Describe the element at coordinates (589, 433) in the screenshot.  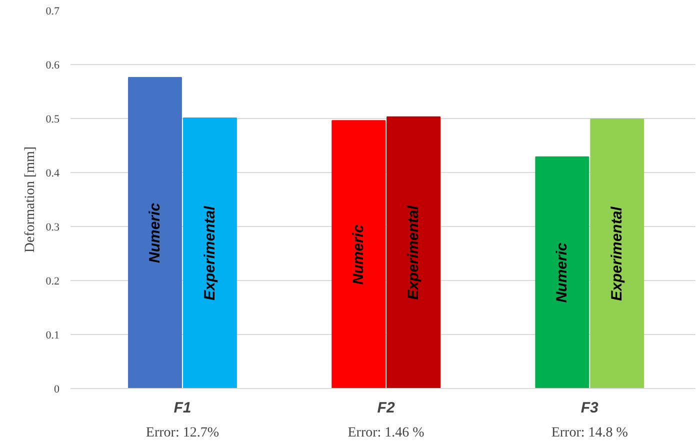
I see `text: Error: 14.8 %` at that location.